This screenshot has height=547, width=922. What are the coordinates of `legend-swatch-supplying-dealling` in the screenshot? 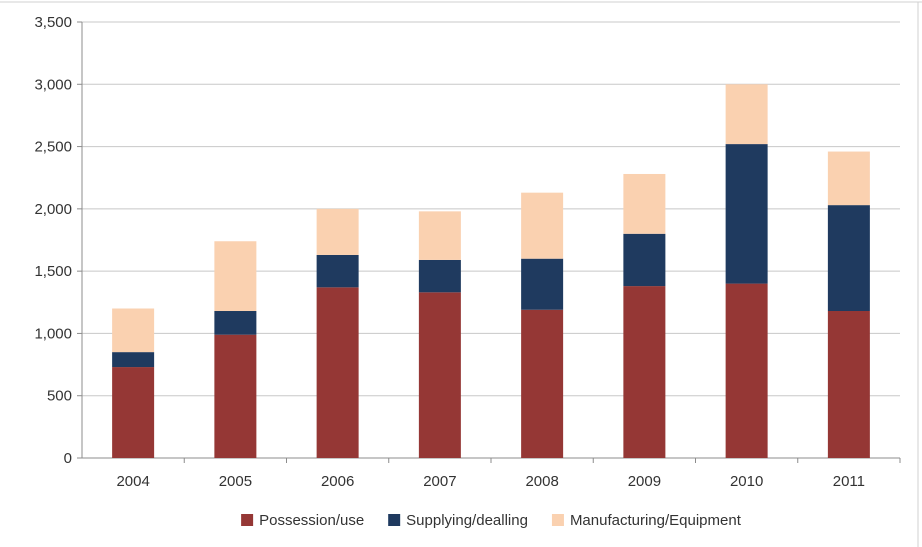 It's located at (394, 520).